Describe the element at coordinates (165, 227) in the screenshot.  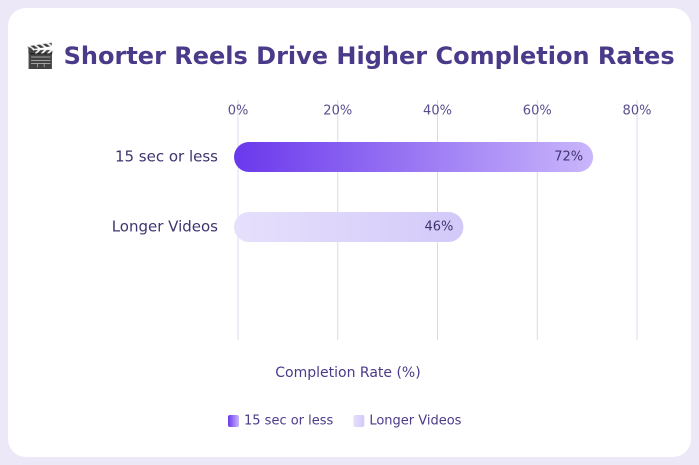
I see `y-tick-label: Longer Videos` at that location.